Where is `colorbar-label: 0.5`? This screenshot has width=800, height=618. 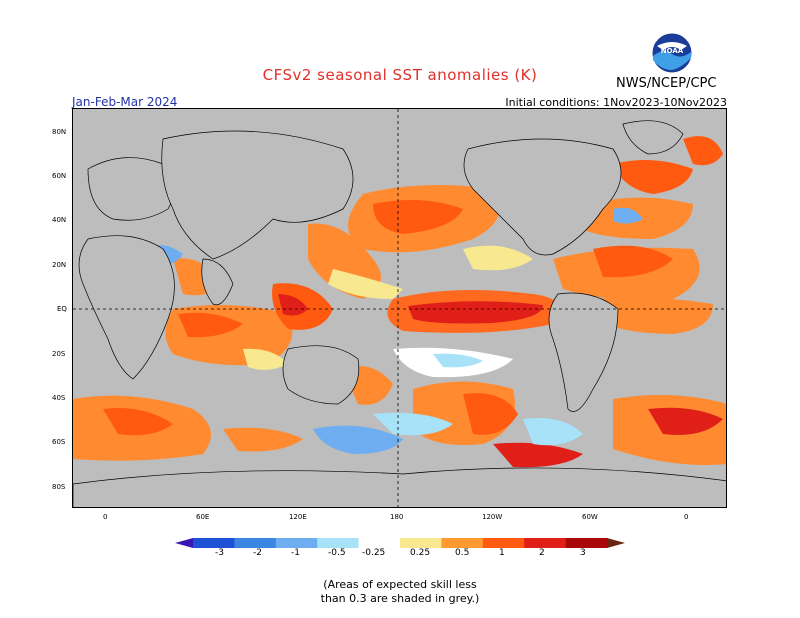
colorbar-label: 0.5 is located at coordinates (462, 553).